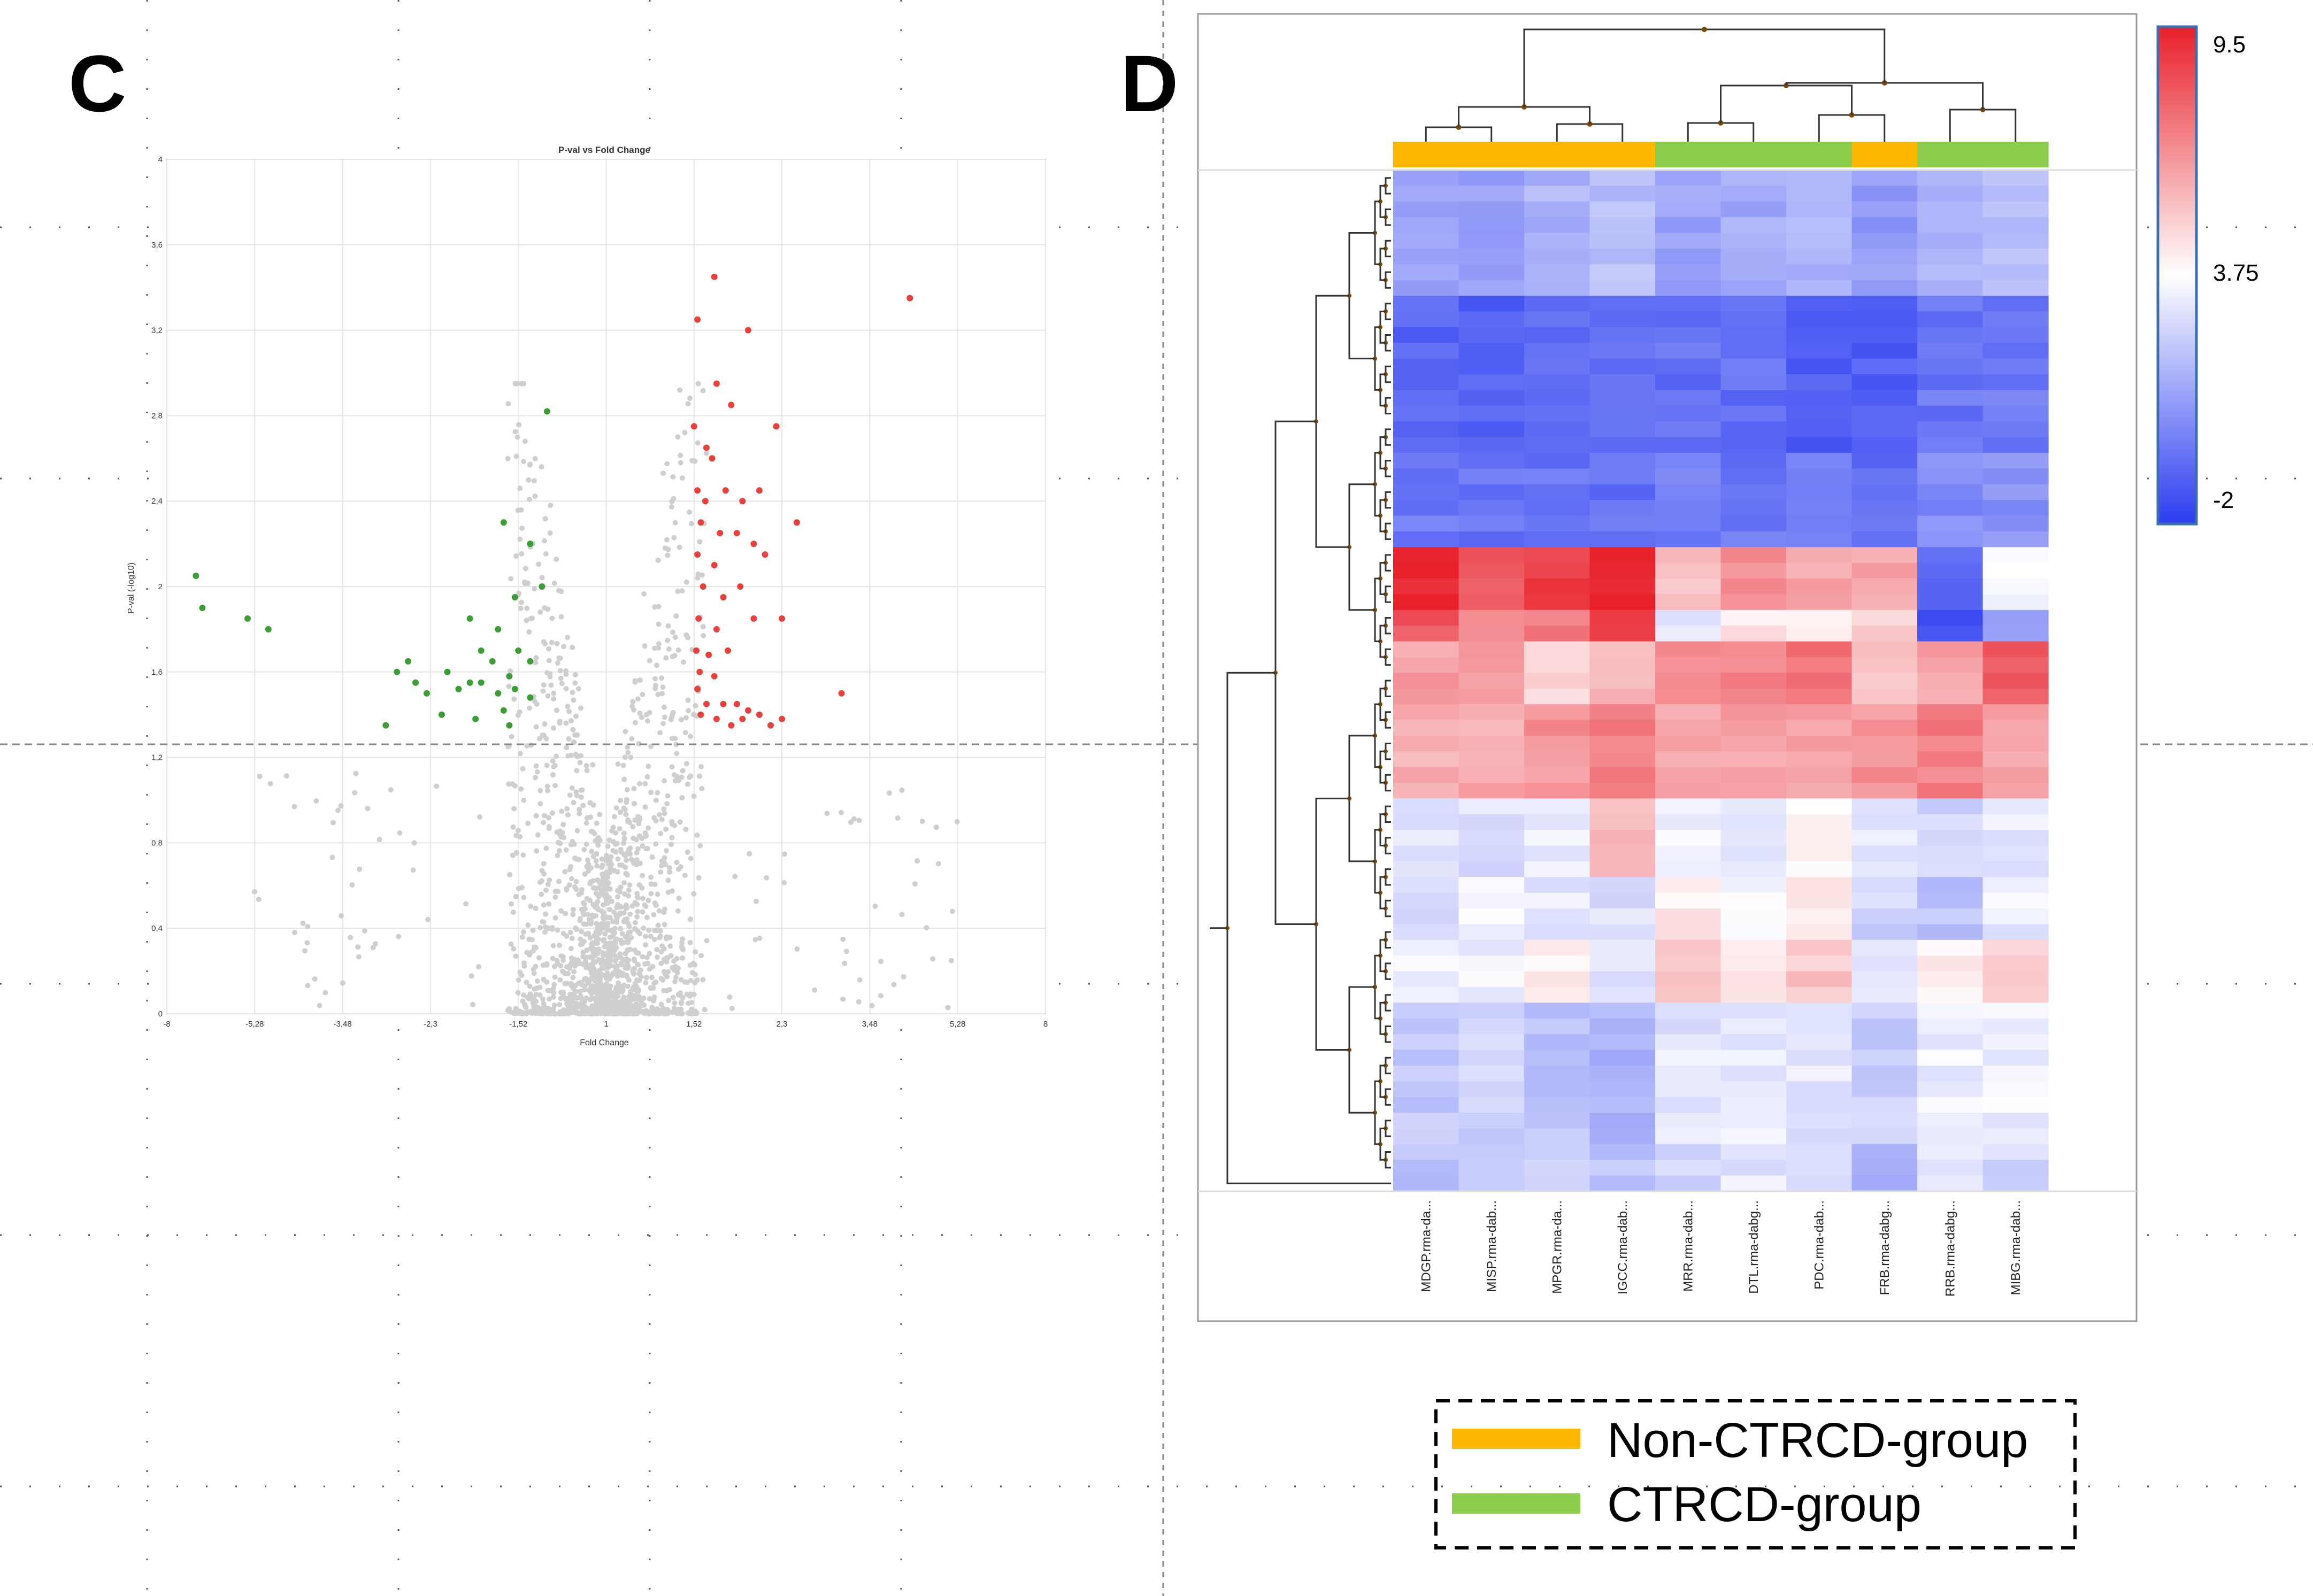 This screenshot has height=1596, width=2313. Describe the element at coordinates (1301, 680) in the screenshot. I see `row-dendrogram` at that location.